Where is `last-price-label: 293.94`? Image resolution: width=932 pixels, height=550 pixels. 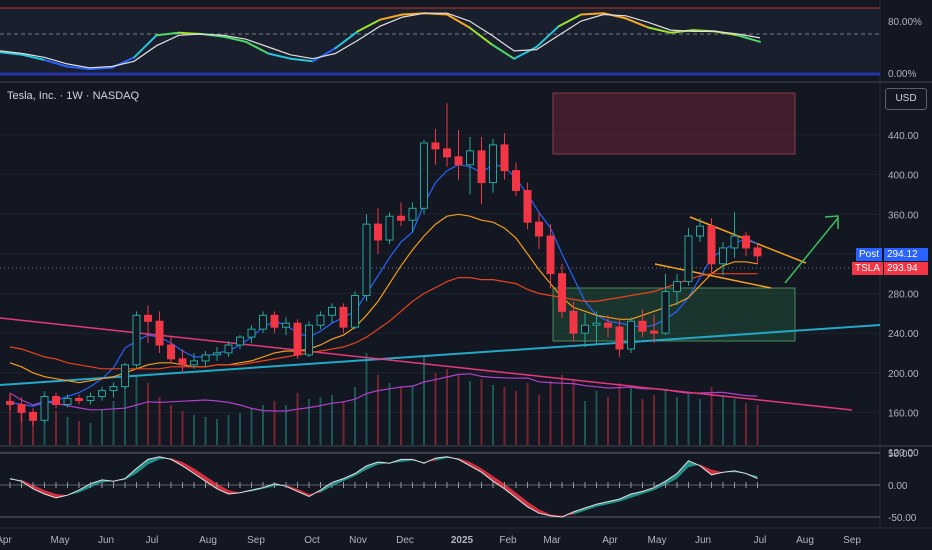 last-price-label: 293.94 is located at coordinates (906, 268).